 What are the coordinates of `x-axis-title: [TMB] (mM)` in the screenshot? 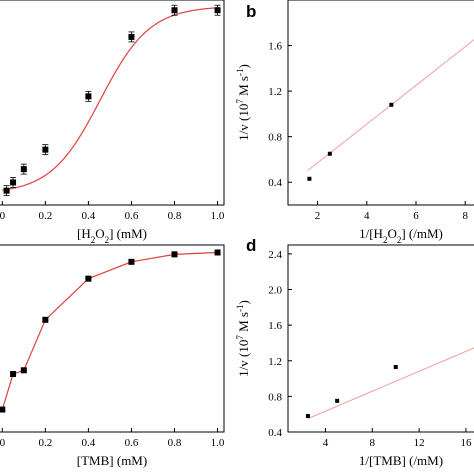 It's located at (112, 460).